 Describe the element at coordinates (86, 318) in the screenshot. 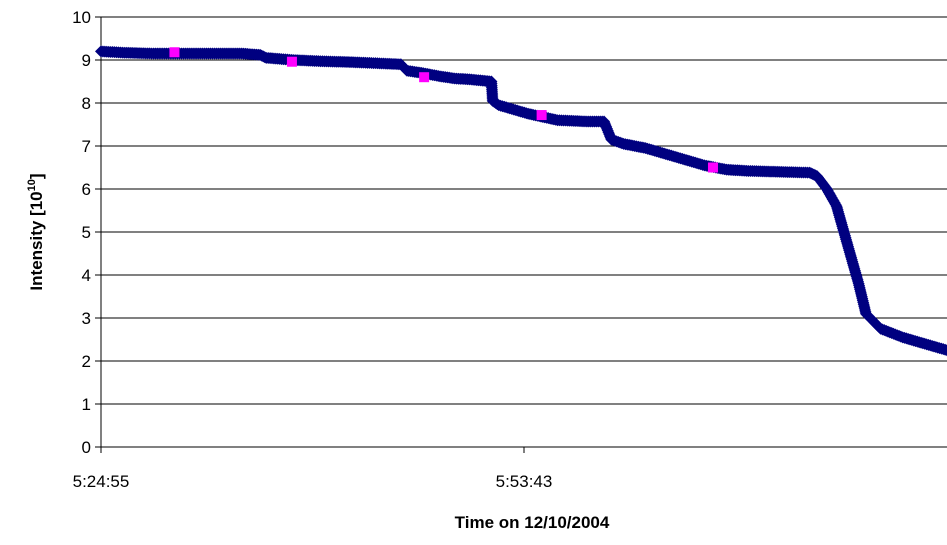

I see `y-tick-label: 3` at that location.